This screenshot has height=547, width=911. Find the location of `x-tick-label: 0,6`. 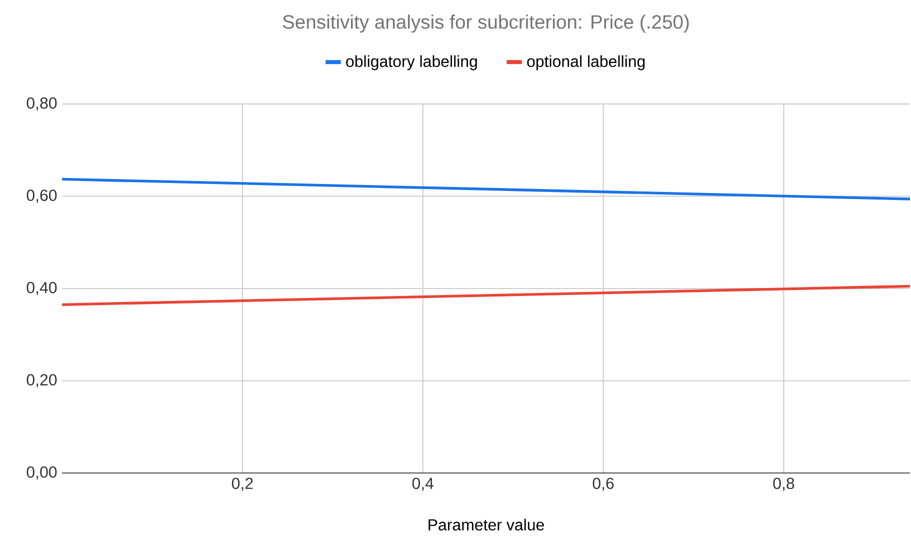

x-tick-label: 0,6 is located at coordinates (603, 484).